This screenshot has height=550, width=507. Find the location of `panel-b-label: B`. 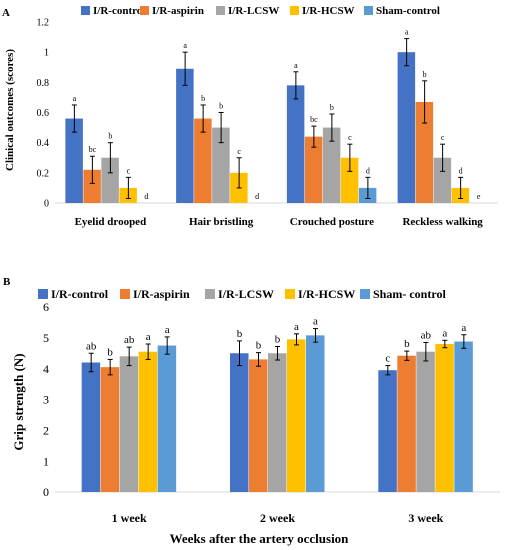

panel-b-label: B is located at coordinates (7, 282).